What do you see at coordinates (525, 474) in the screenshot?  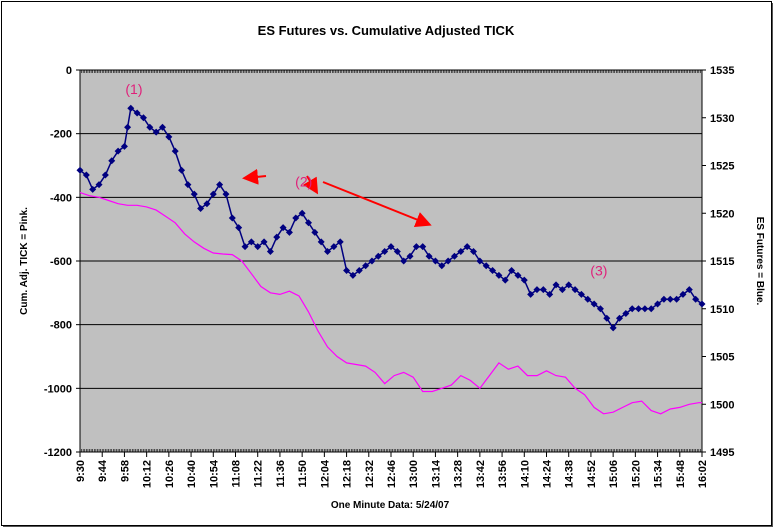 I see `x-tick-label-20: 14:10` at bounding box center [525, 474].